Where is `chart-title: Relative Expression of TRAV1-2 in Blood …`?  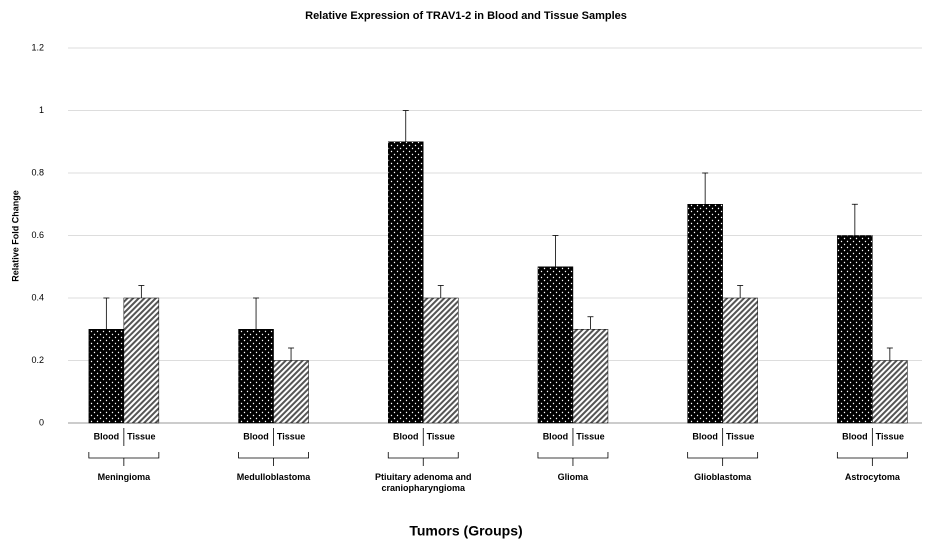
chart-title: Relative Expression of TRAV1-2 in Blood … is located at coordinates (466, 16).